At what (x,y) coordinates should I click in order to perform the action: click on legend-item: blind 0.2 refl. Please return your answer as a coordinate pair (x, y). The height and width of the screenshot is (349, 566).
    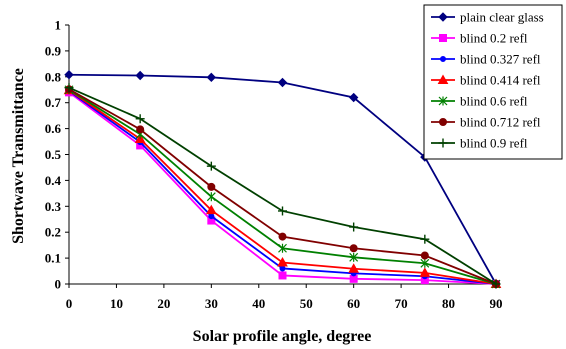
    Looking at the image, I should click on (479, 38).